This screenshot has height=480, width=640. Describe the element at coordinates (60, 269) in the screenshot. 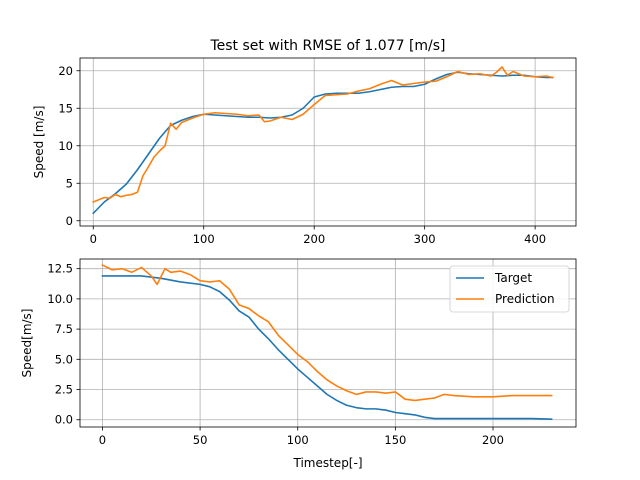

I see `bottom-y-tick-label: 12.5` at that location.